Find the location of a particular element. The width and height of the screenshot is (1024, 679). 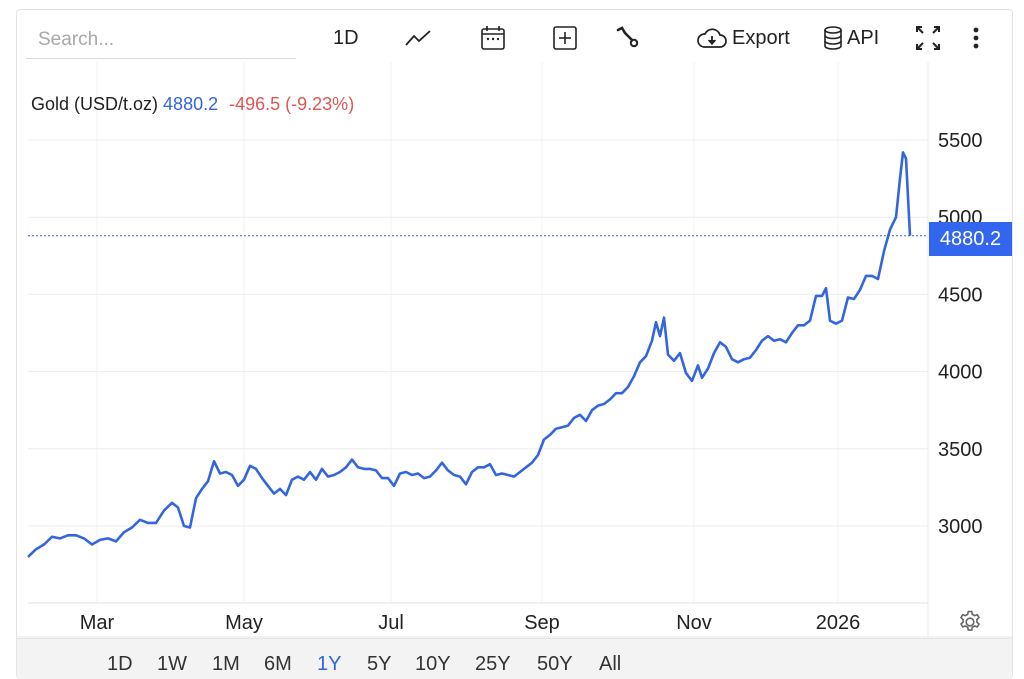

wrench-icon is located at coordinates (627, 37).